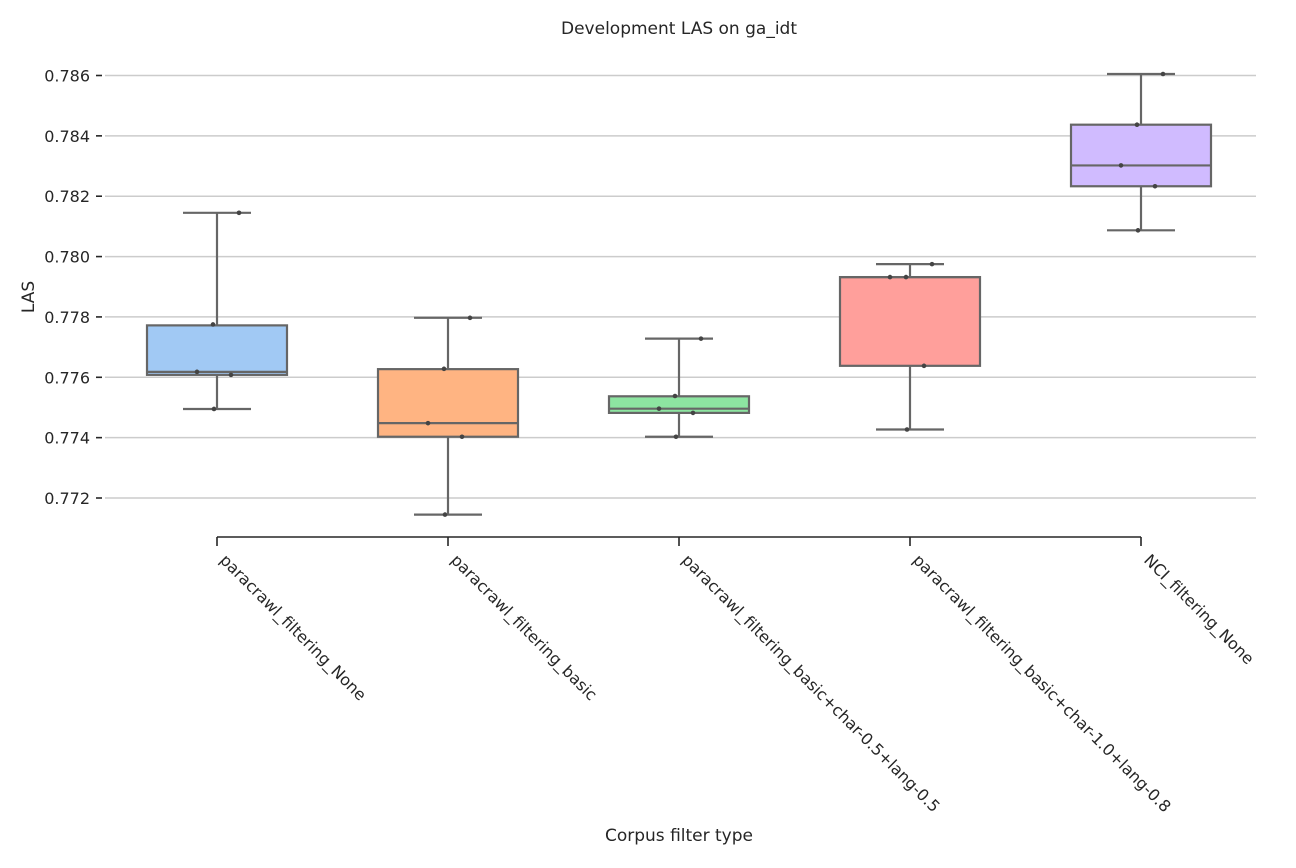 The image size is (1296, 868). What do you see at coordinates (67, 498) in the screenshot?
I see `y-tick-label: 0.772` at bounding box center [67, 498].